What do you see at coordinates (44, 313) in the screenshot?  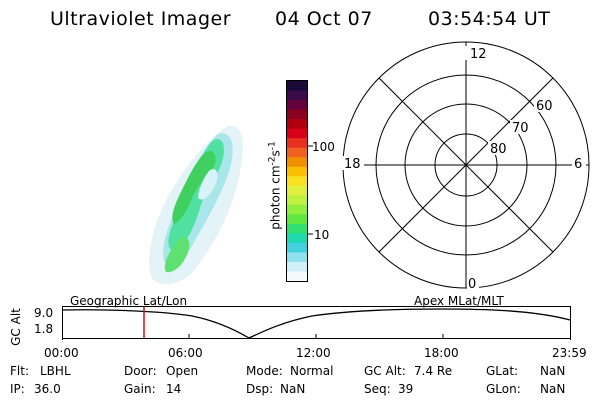 I see `timeline-ytick-top: 9.0` at bounding box center [44, 313].